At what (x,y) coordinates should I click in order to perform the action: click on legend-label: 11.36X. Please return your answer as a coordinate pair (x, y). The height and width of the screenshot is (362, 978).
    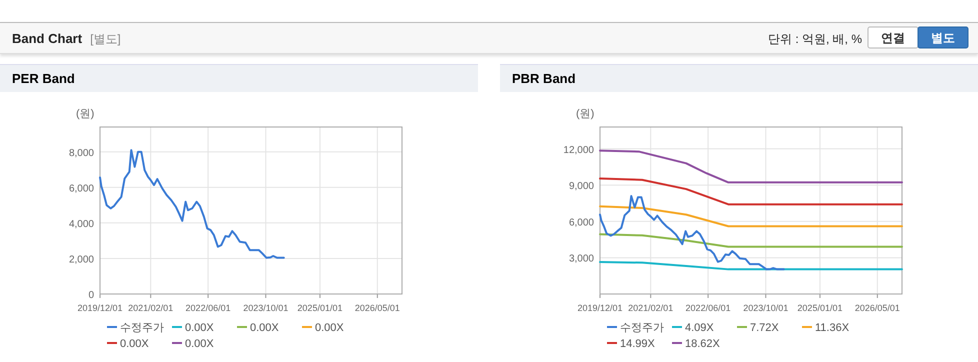
    Looking at the image, I should click on (832, 328).